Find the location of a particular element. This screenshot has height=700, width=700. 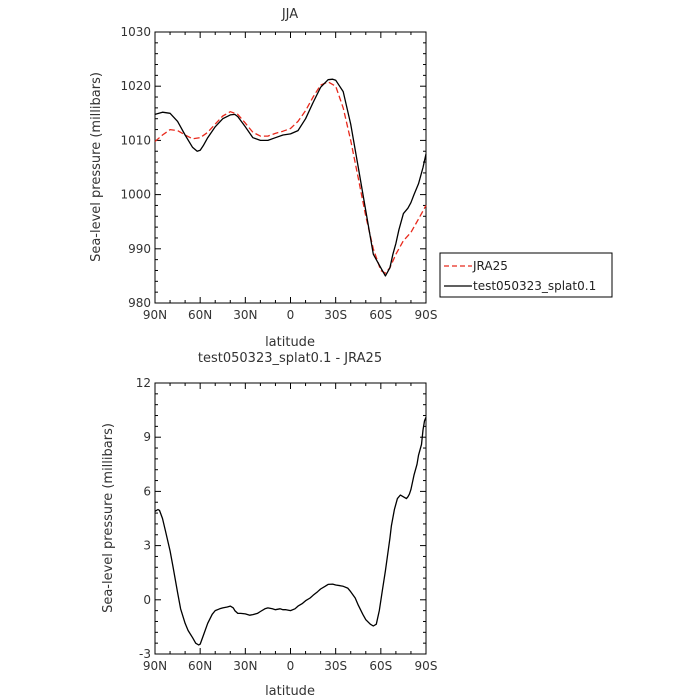

chart-title: JJA is located at coordinates (289, 14).